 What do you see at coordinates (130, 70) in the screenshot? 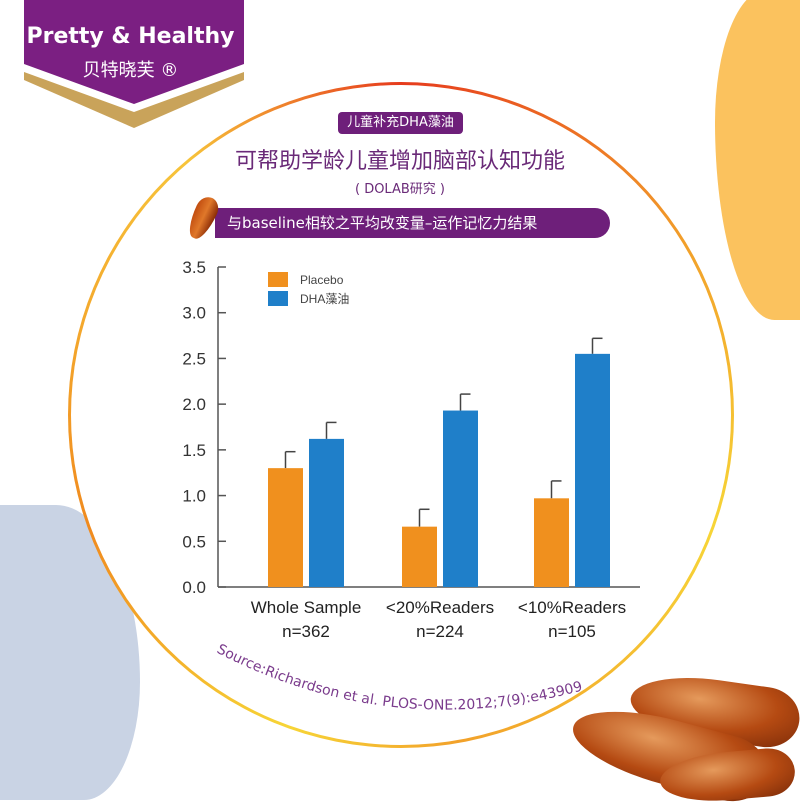
I see `brand-name-cn: 贝特晓芙 ®` at bounding box center [130, 70].